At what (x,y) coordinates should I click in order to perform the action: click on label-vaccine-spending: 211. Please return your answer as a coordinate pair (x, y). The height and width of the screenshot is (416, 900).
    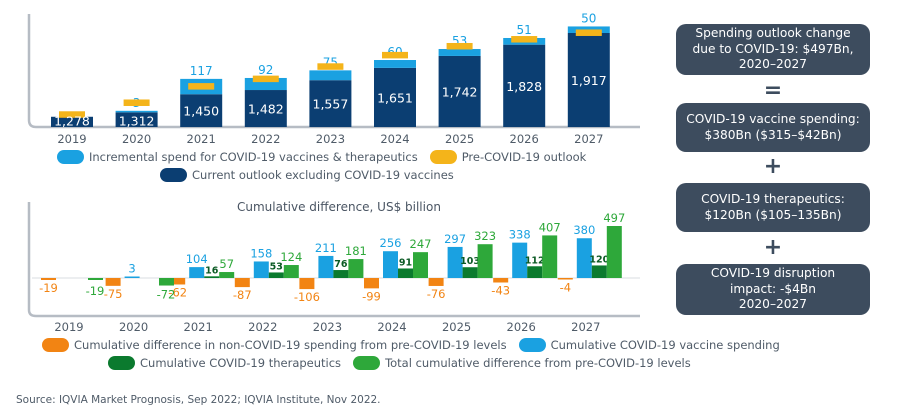
    Looking at the image, I should click on (326, 248).